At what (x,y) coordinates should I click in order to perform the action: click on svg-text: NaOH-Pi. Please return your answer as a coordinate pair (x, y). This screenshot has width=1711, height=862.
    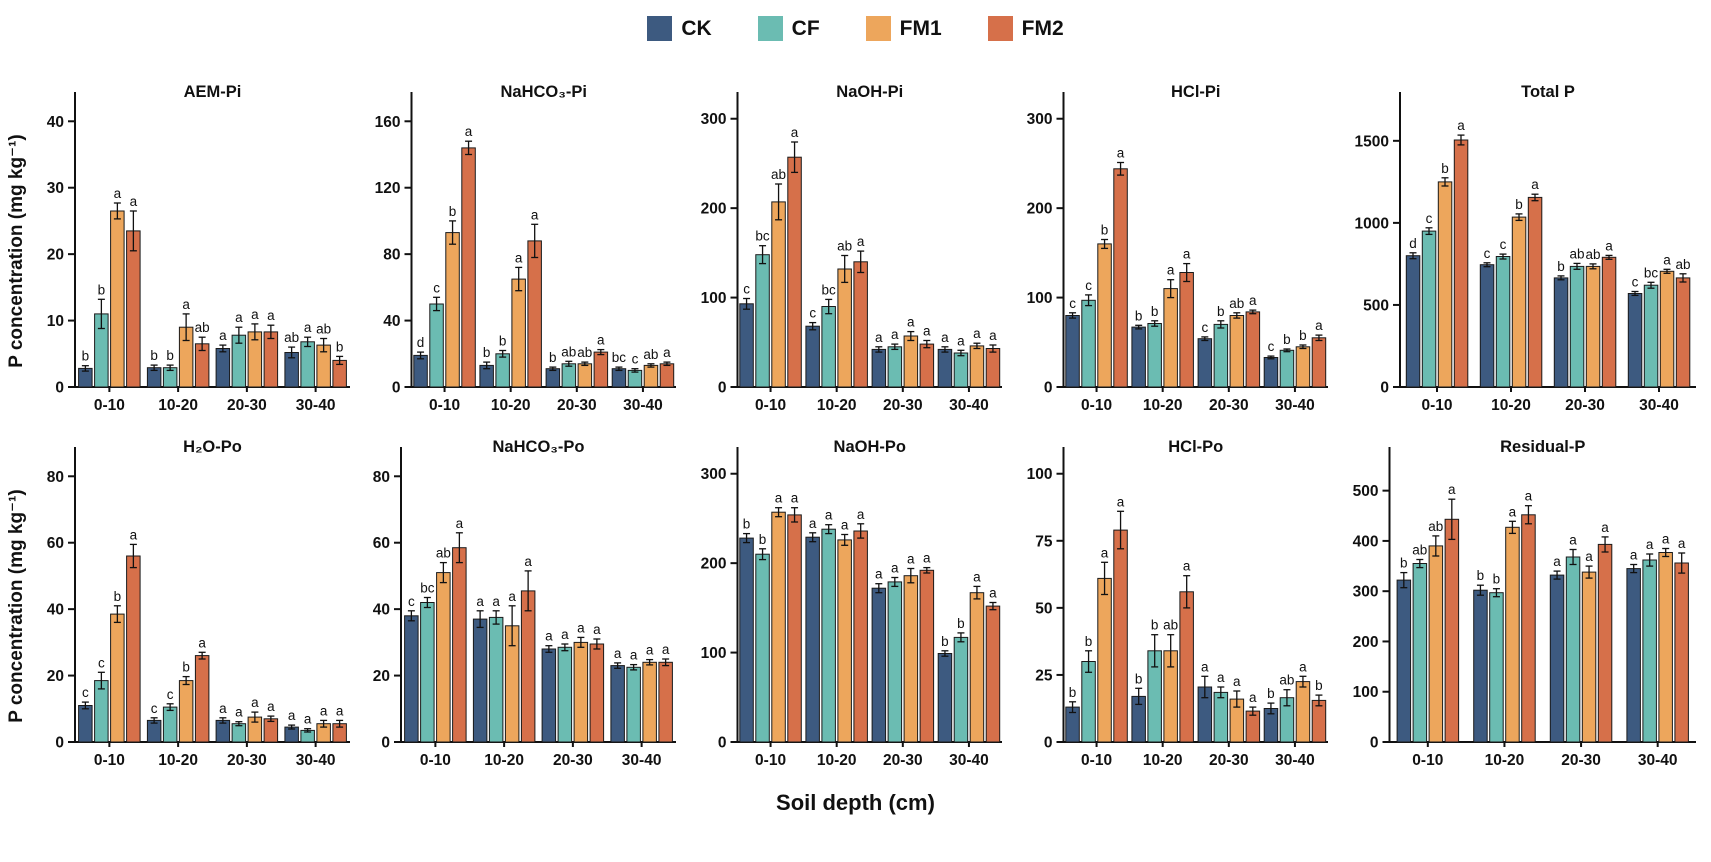
    Looking at the image, I should click on (869, 92).